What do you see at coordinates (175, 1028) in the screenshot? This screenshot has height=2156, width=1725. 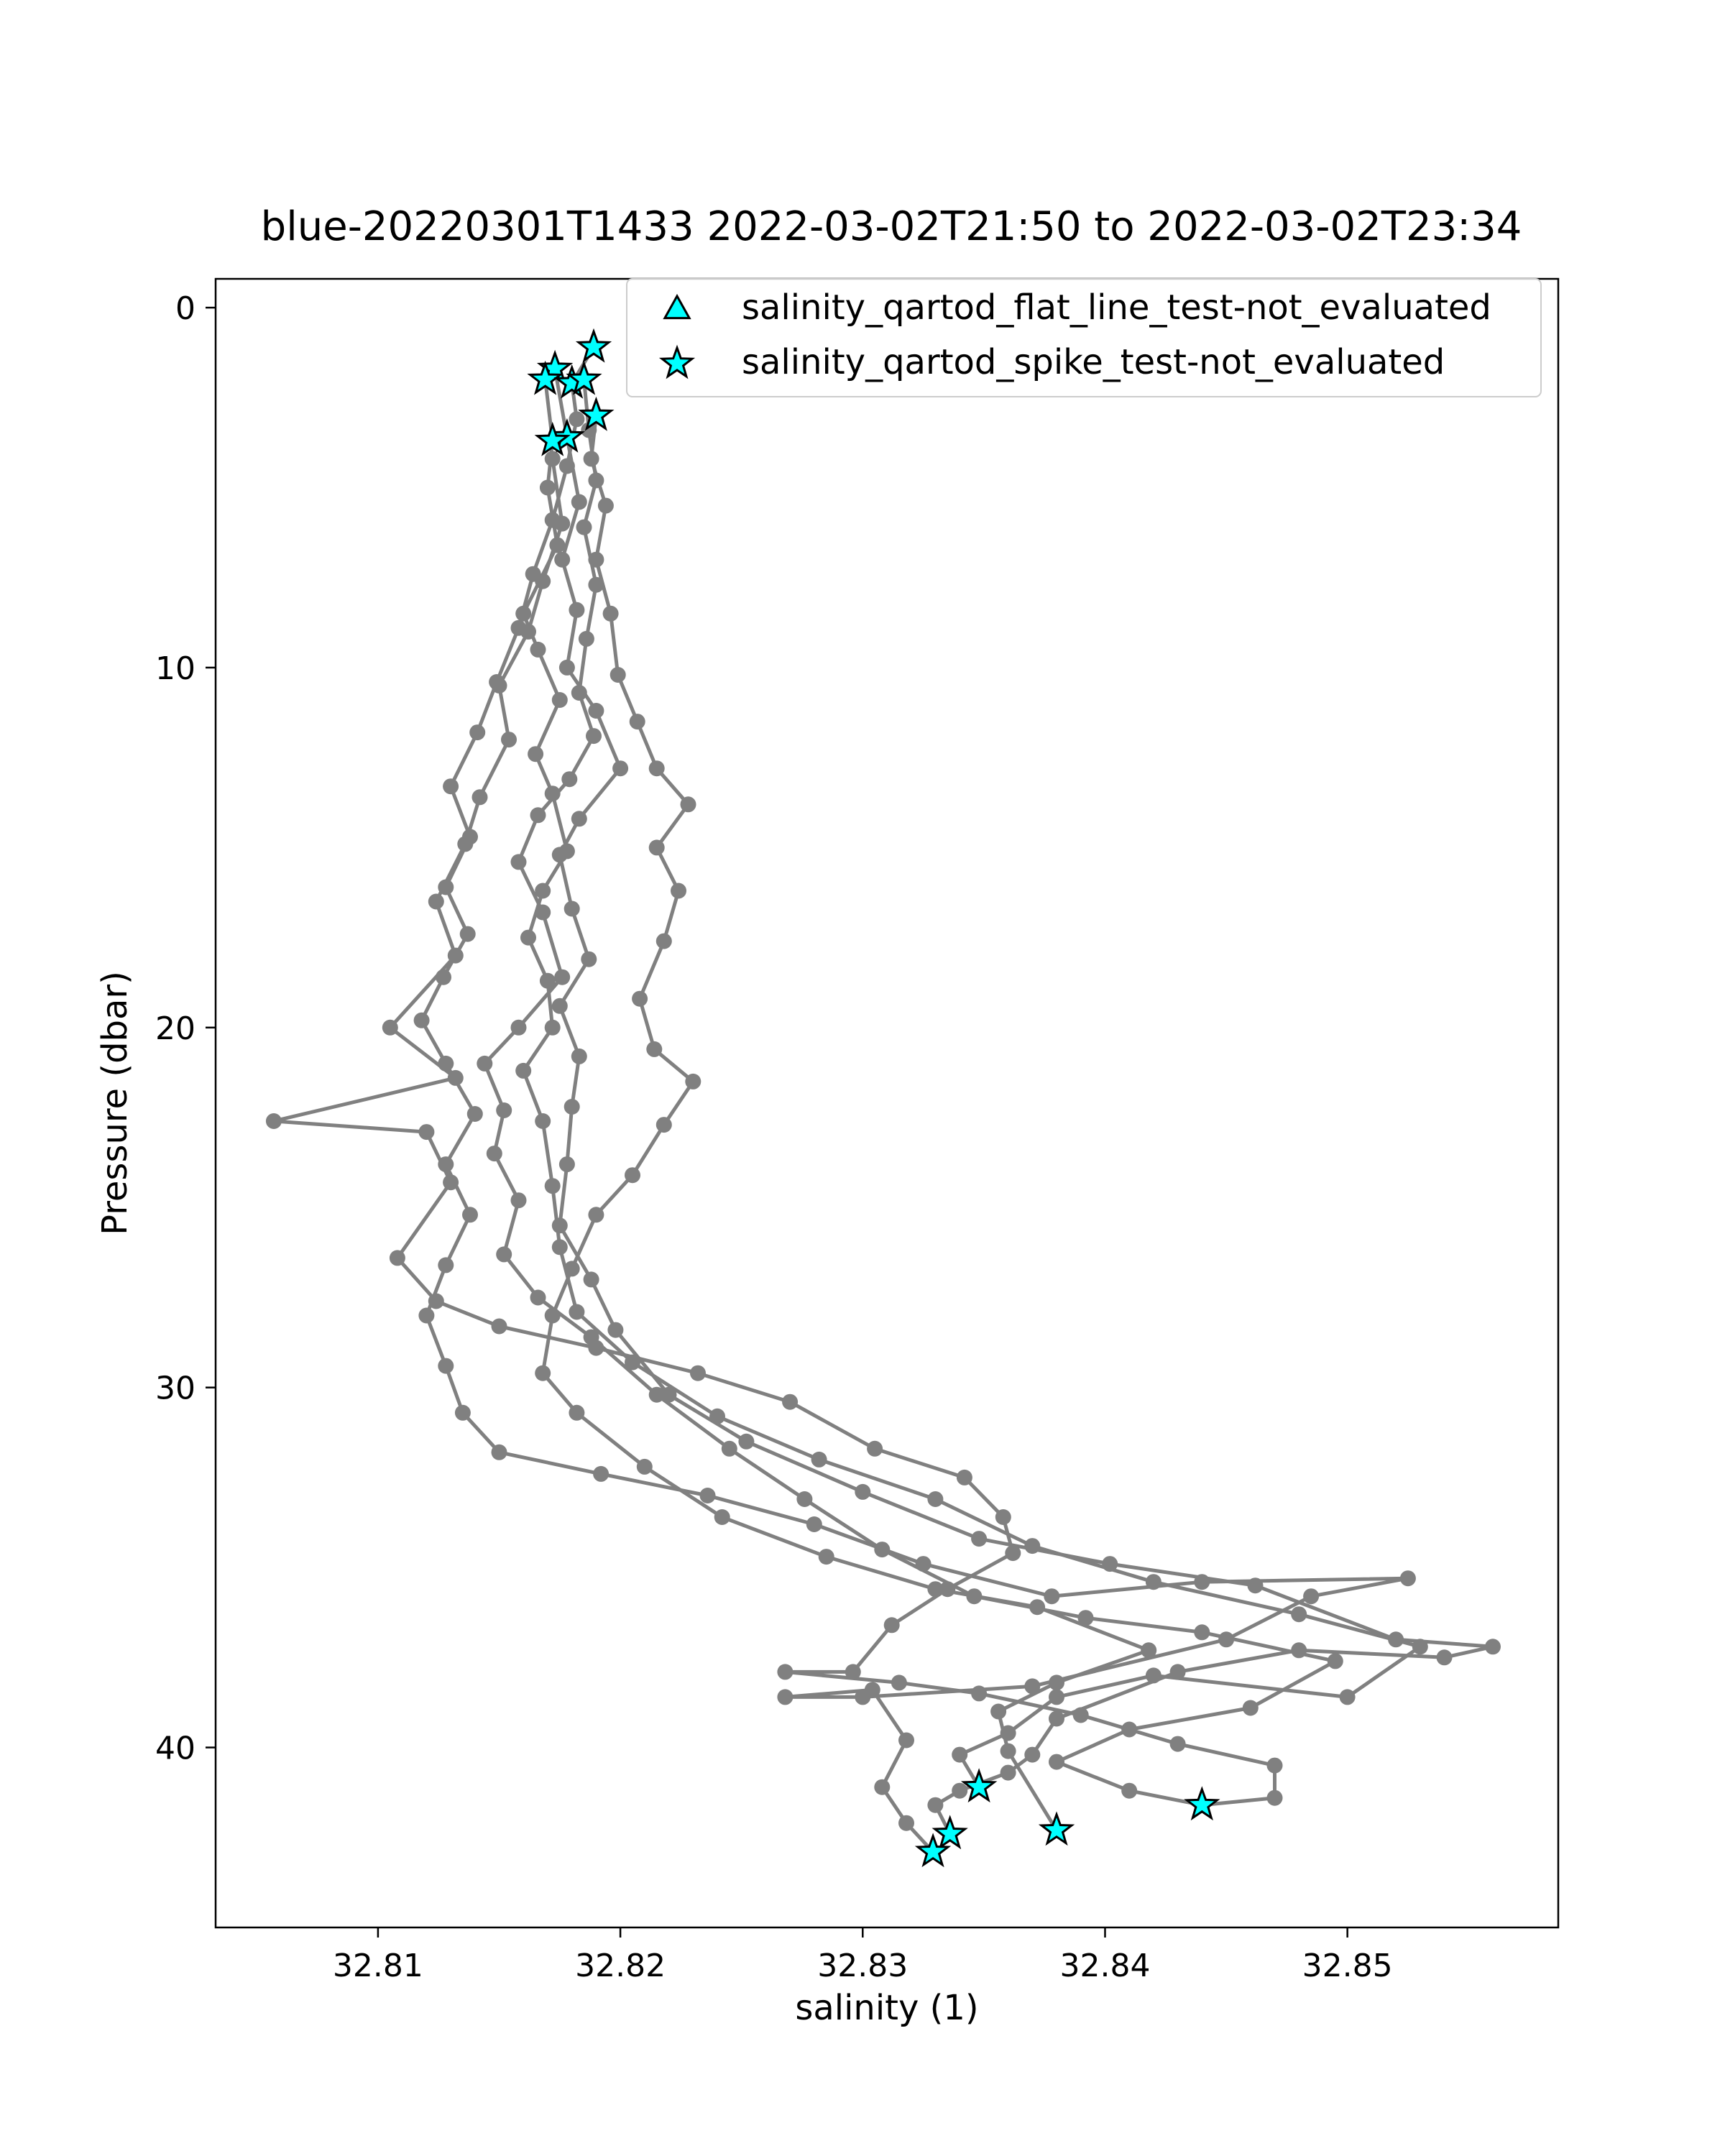 I see `y-tick-label: 20` at bounding box center [175, 1028].